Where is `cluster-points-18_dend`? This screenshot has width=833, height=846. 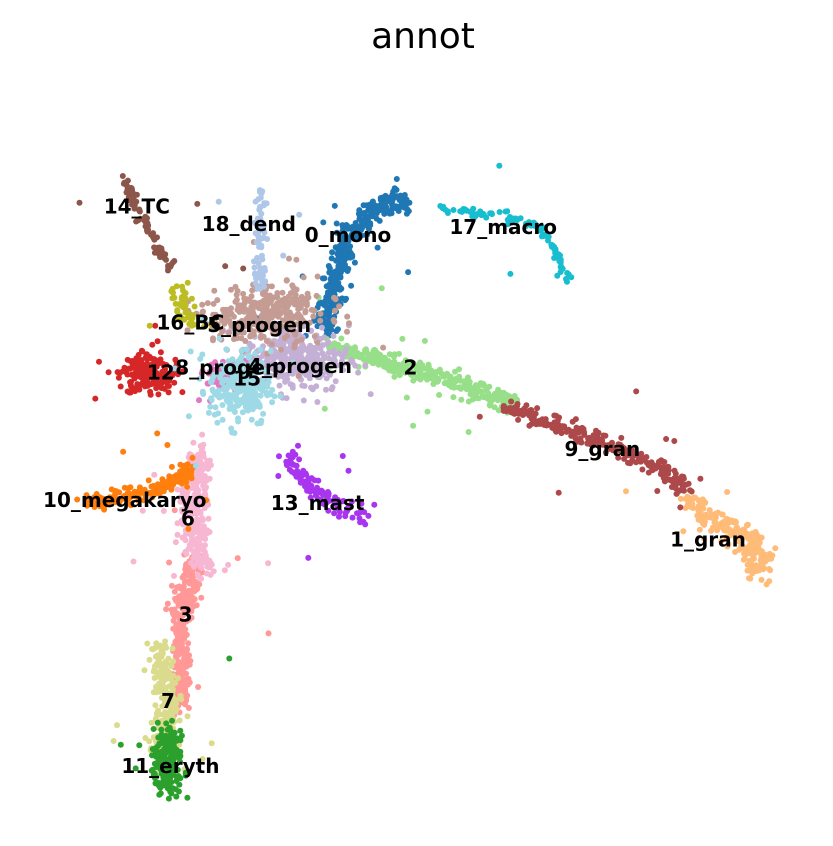 cluster-points-18_dend is located at coordinates (259, 239).